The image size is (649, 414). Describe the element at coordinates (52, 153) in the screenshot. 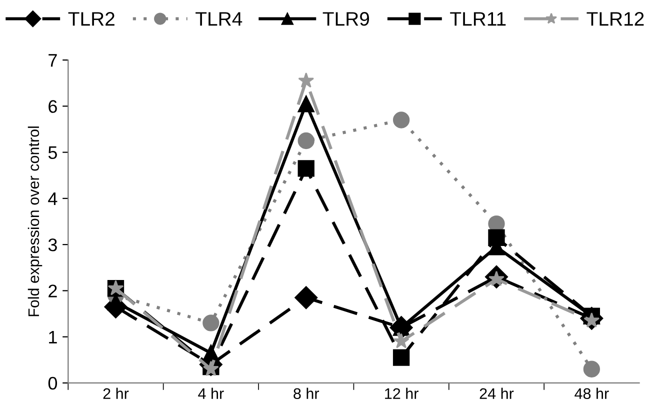

I see `y-tick-label: 5` at that location.